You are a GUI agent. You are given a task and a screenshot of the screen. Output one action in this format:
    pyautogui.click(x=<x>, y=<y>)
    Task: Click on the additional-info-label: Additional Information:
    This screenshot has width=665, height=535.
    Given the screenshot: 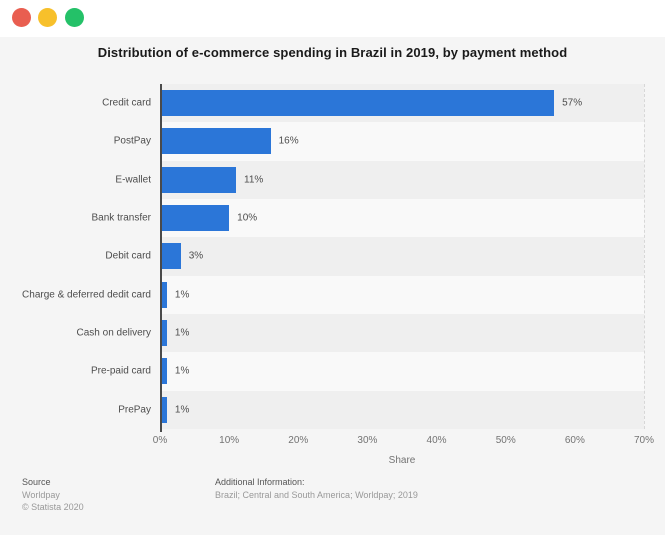 What is the action you would take?
    pyautogui.click(x=260, y=482)
    